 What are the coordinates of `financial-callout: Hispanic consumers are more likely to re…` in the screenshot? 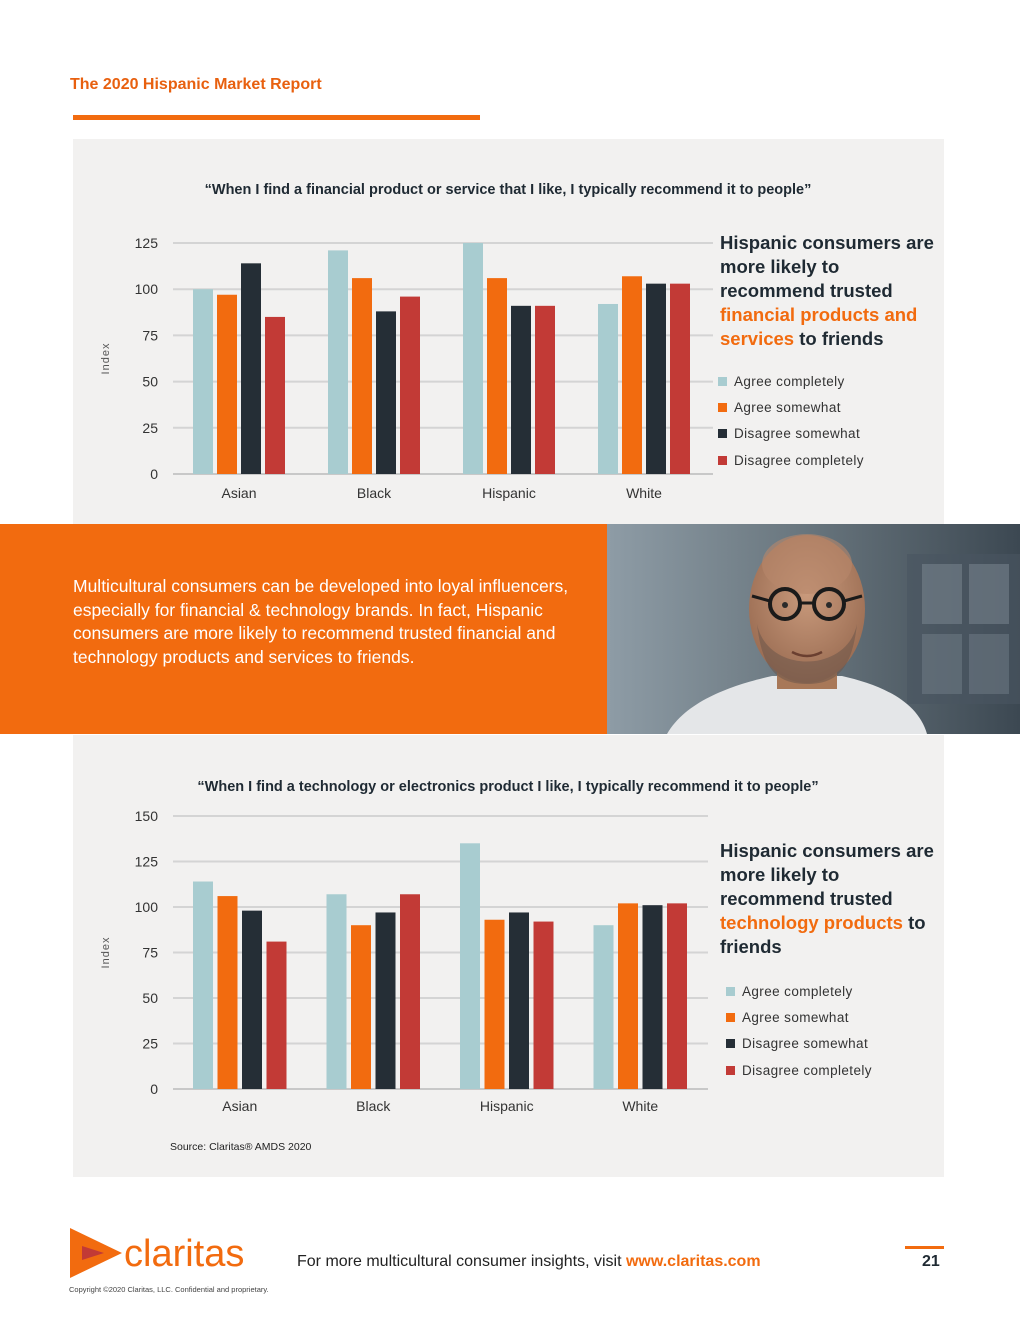 It's located at (827, 291).